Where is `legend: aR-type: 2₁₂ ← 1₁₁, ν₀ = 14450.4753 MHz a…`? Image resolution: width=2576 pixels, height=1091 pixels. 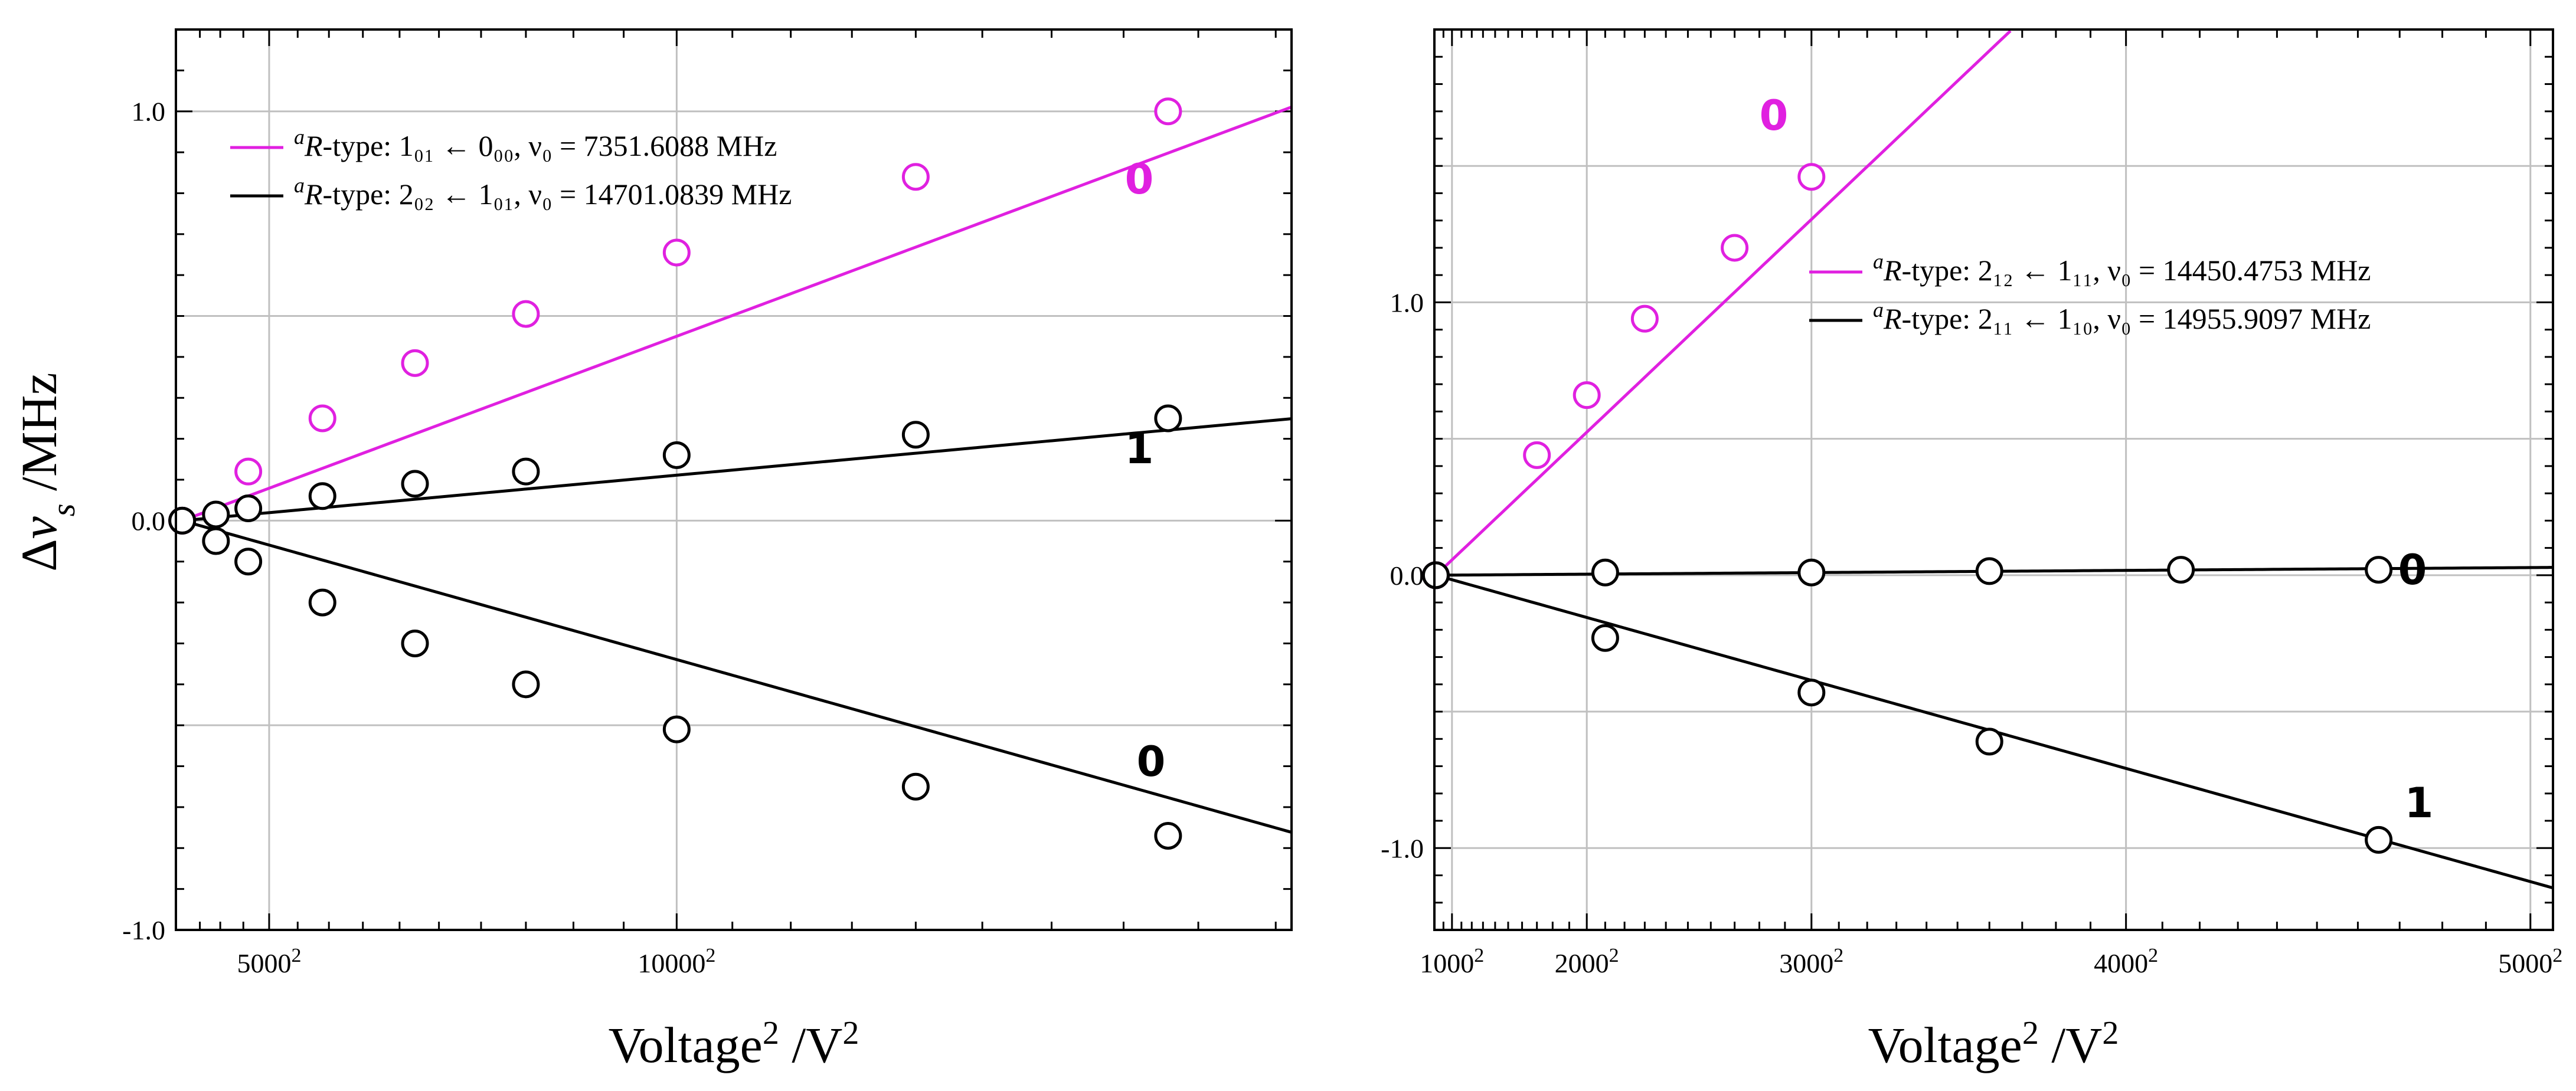
legend: aR-type: 2₁₂ ← 1₁₁, ν₀ = 14450.4753 MHz a… is located at coordinates (2090, 293).